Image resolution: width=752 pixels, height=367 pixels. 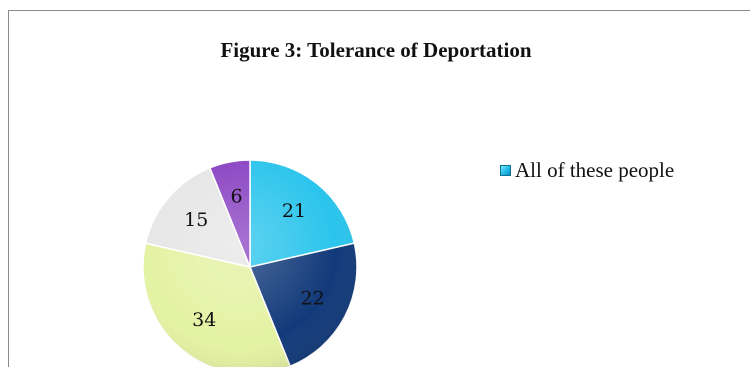 What do you see at coordinates (505, 170) in the screenshot?
I see `legend-swatch` at bounding box center [505, 170].